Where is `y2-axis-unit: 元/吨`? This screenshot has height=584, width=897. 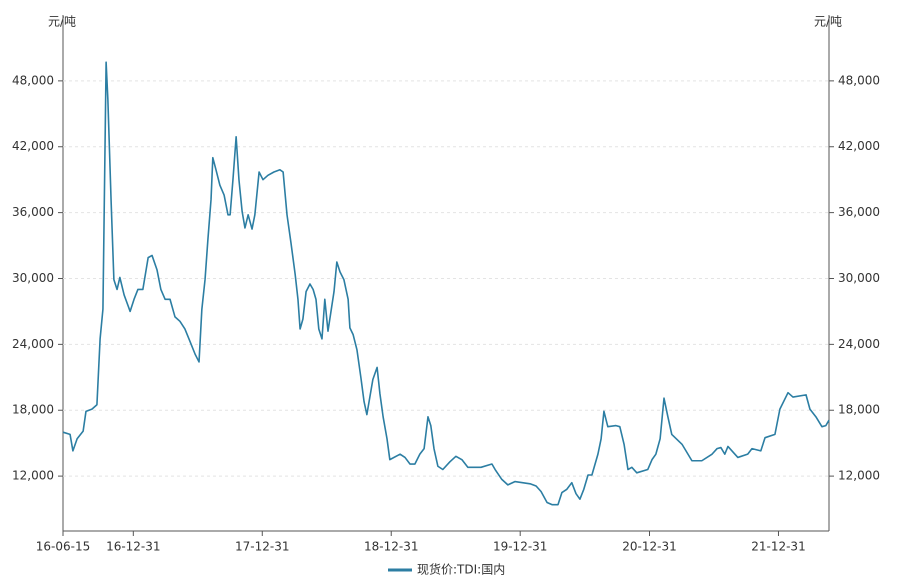 y2-axis-unit: 元/吨 is located at coordinates (828, 22).